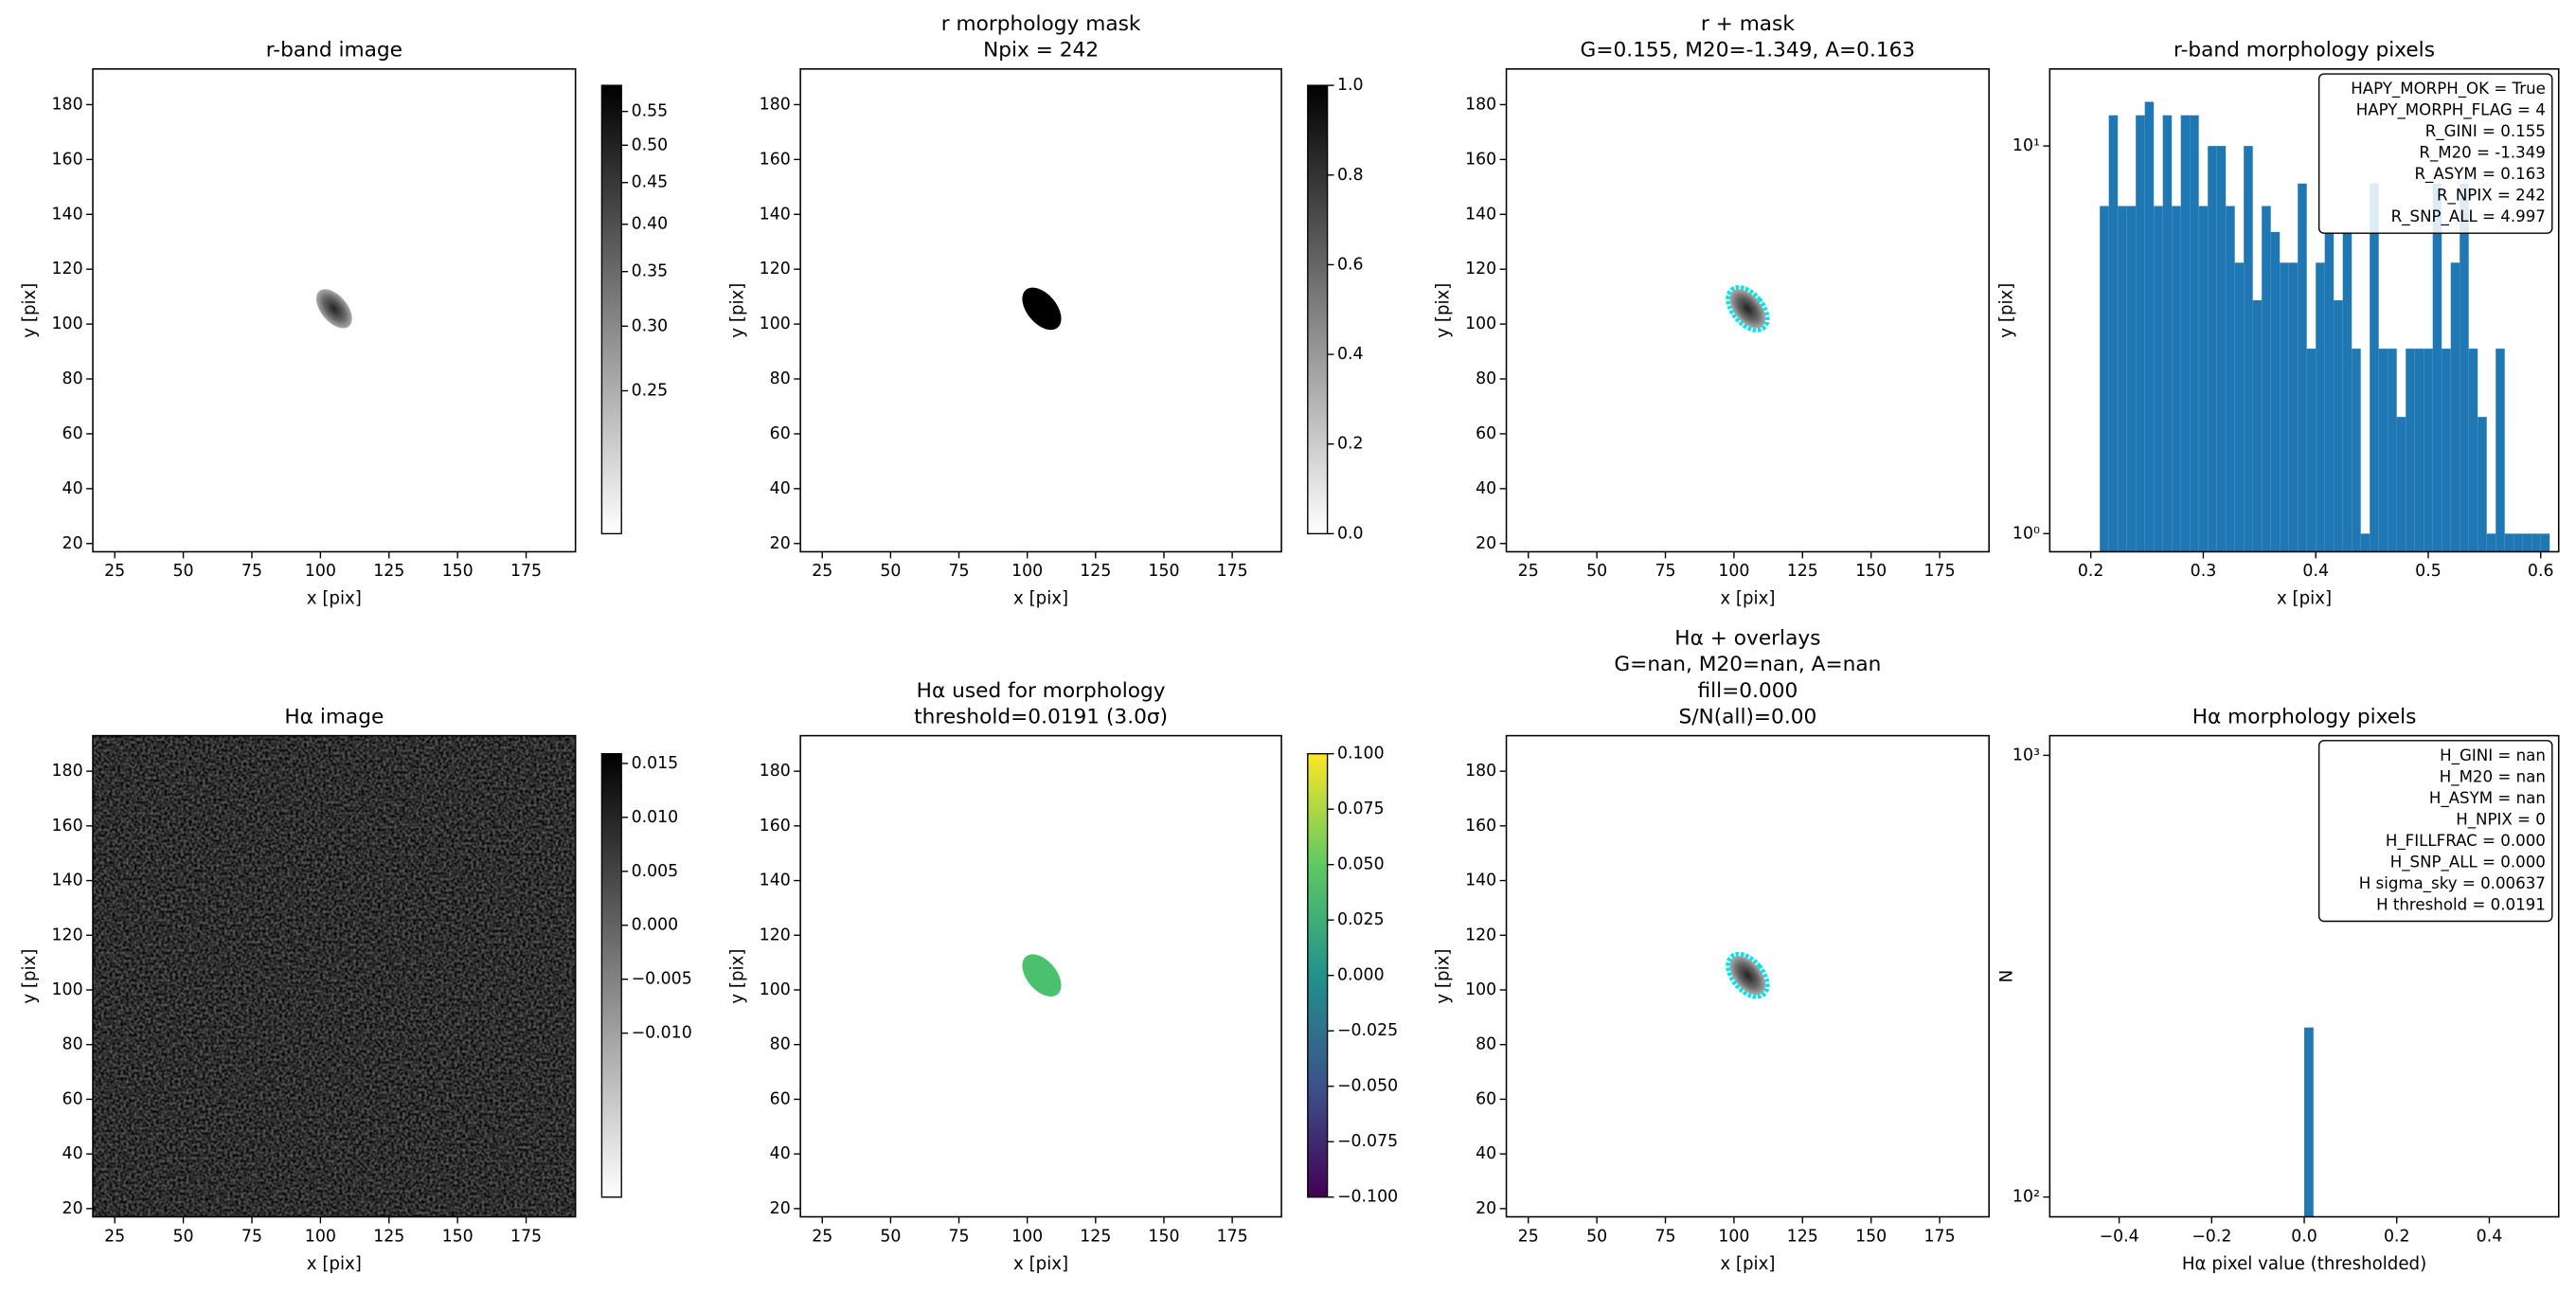 Image resolution: width=2576 pixels, height=1294 pixels. Describe the element at coordinates (2304, 1264) in the screenshot. I see `x-axis-label: Hα pixel value (thresholded)` at that location.